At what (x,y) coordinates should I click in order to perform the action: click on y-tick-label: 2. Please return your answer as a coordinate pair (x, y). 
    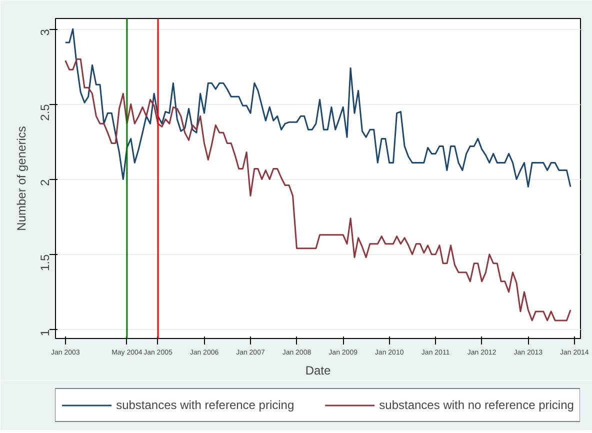
    Looking at the image, I should click on (45, 182).